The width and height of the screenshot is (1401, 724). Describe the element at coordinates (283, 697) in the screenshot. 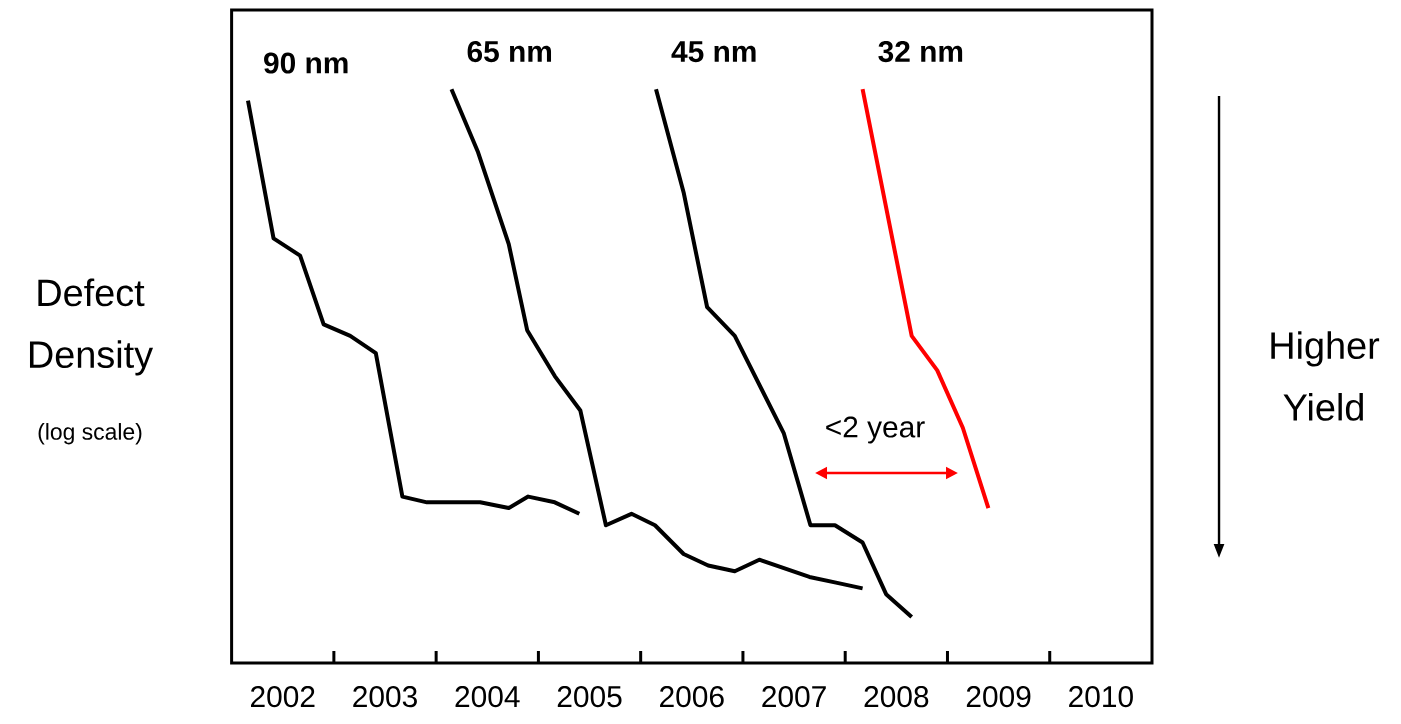

I see `x-tick-label: 2002` at that location.